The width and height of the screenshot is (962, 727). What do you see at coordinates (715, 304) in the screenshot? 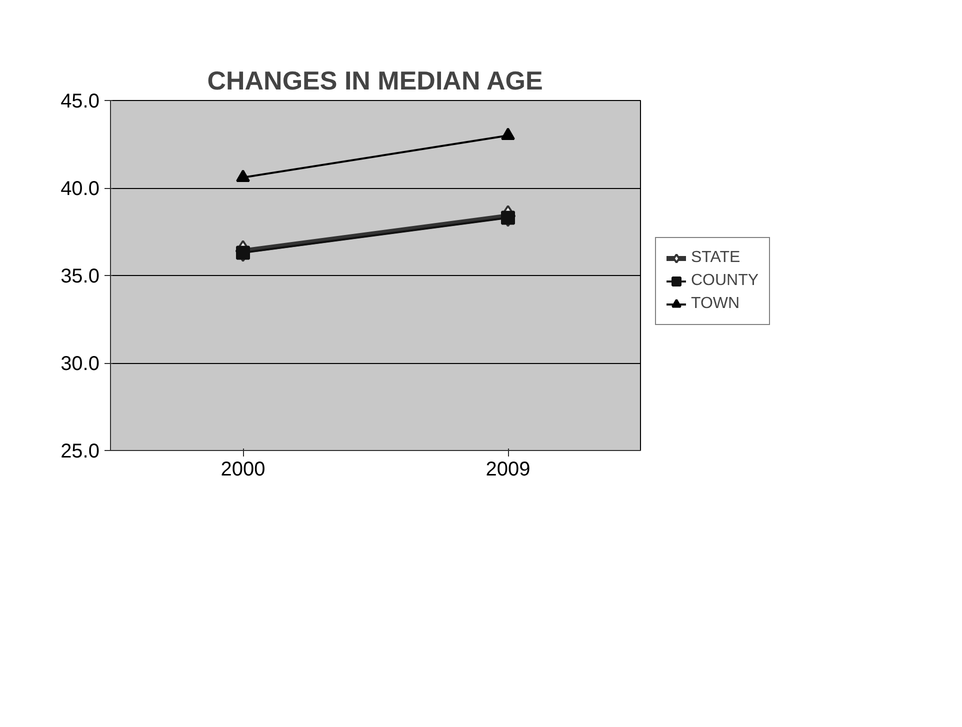
I see `legend-label: TOWN` at bounding box center [715, 304].